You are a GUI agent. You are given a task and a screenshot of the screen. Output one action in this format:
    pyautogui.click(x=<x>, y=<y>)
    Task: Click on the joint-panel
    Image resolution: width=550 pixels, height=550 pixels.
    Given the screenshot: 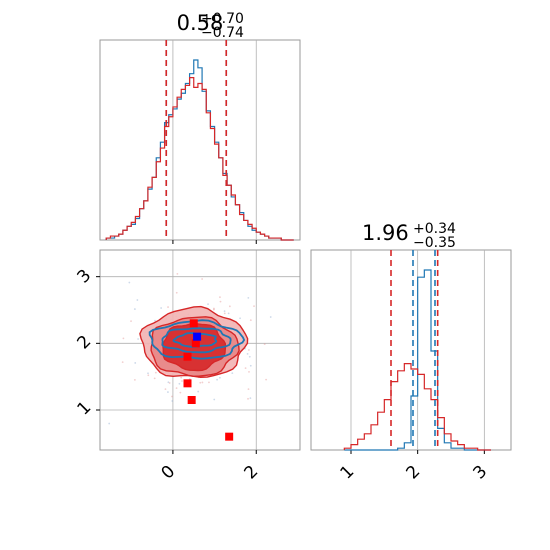 What is the action you would take?
    pyautogui.click(x=207, y=350)
    